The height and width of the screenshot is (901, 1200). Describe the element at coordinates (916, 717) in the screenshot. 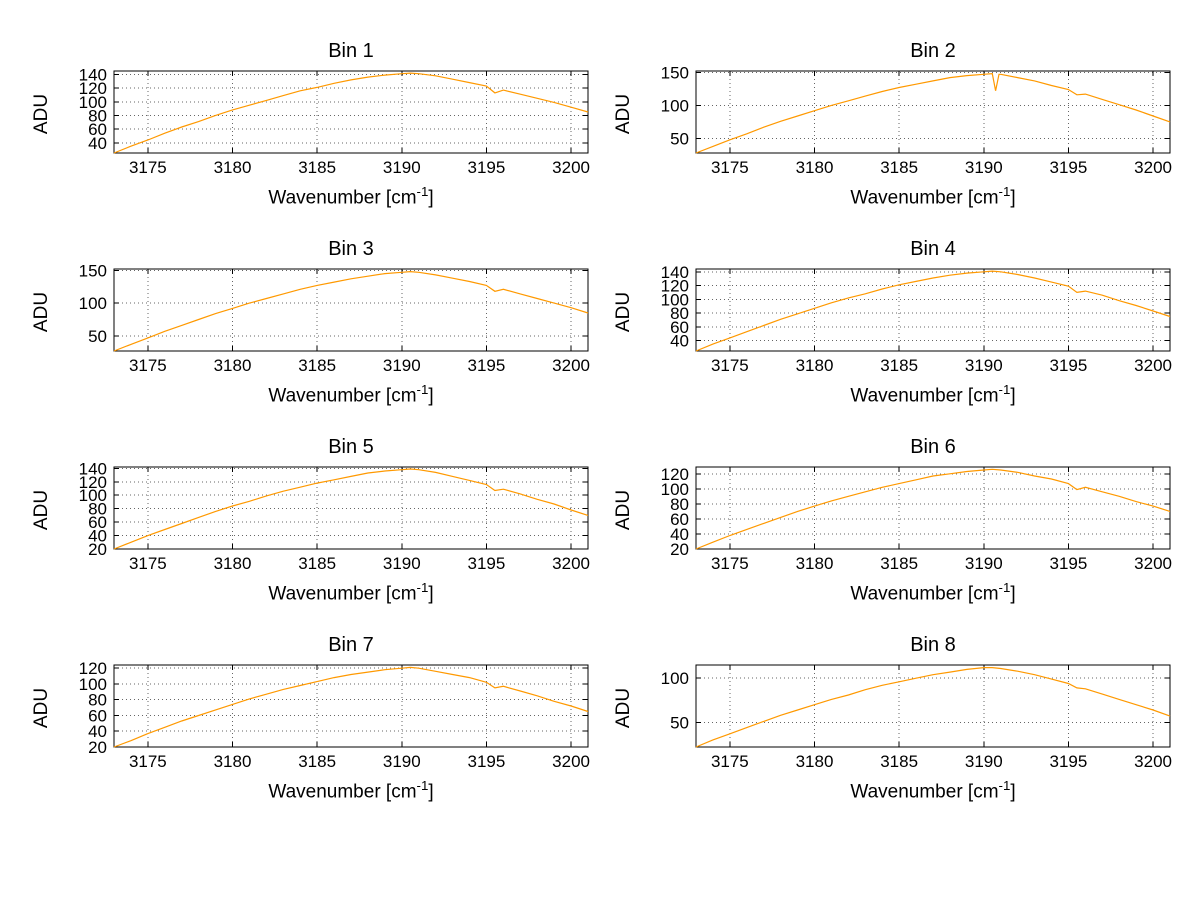

I see `plot-canvas-bin-8: 3175 3180 3185 3190 3195 3200 50 100` at that location.